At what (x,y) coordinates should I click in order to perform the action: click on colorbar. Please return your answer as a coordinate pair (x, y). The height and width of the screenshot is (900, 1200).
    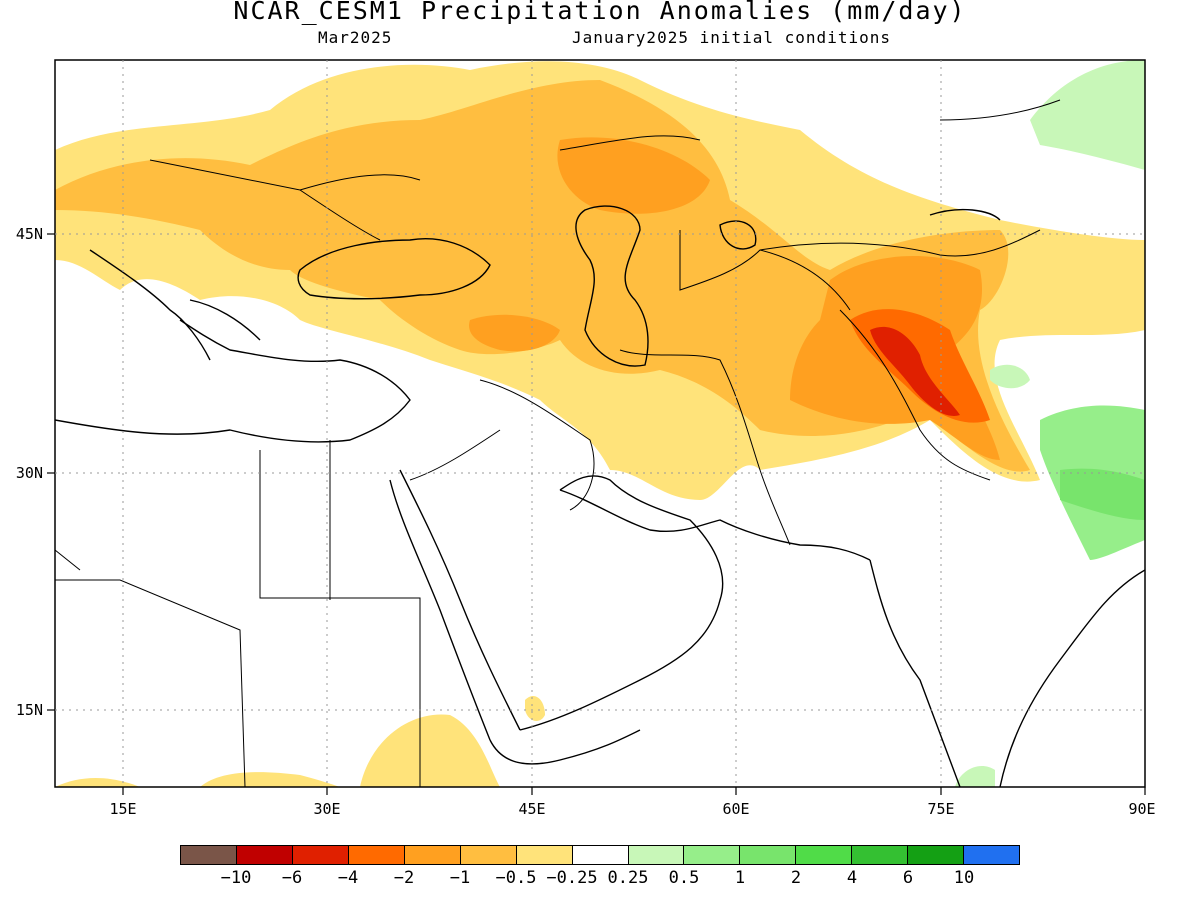
    Looking at the image, I should click on (600, 855).